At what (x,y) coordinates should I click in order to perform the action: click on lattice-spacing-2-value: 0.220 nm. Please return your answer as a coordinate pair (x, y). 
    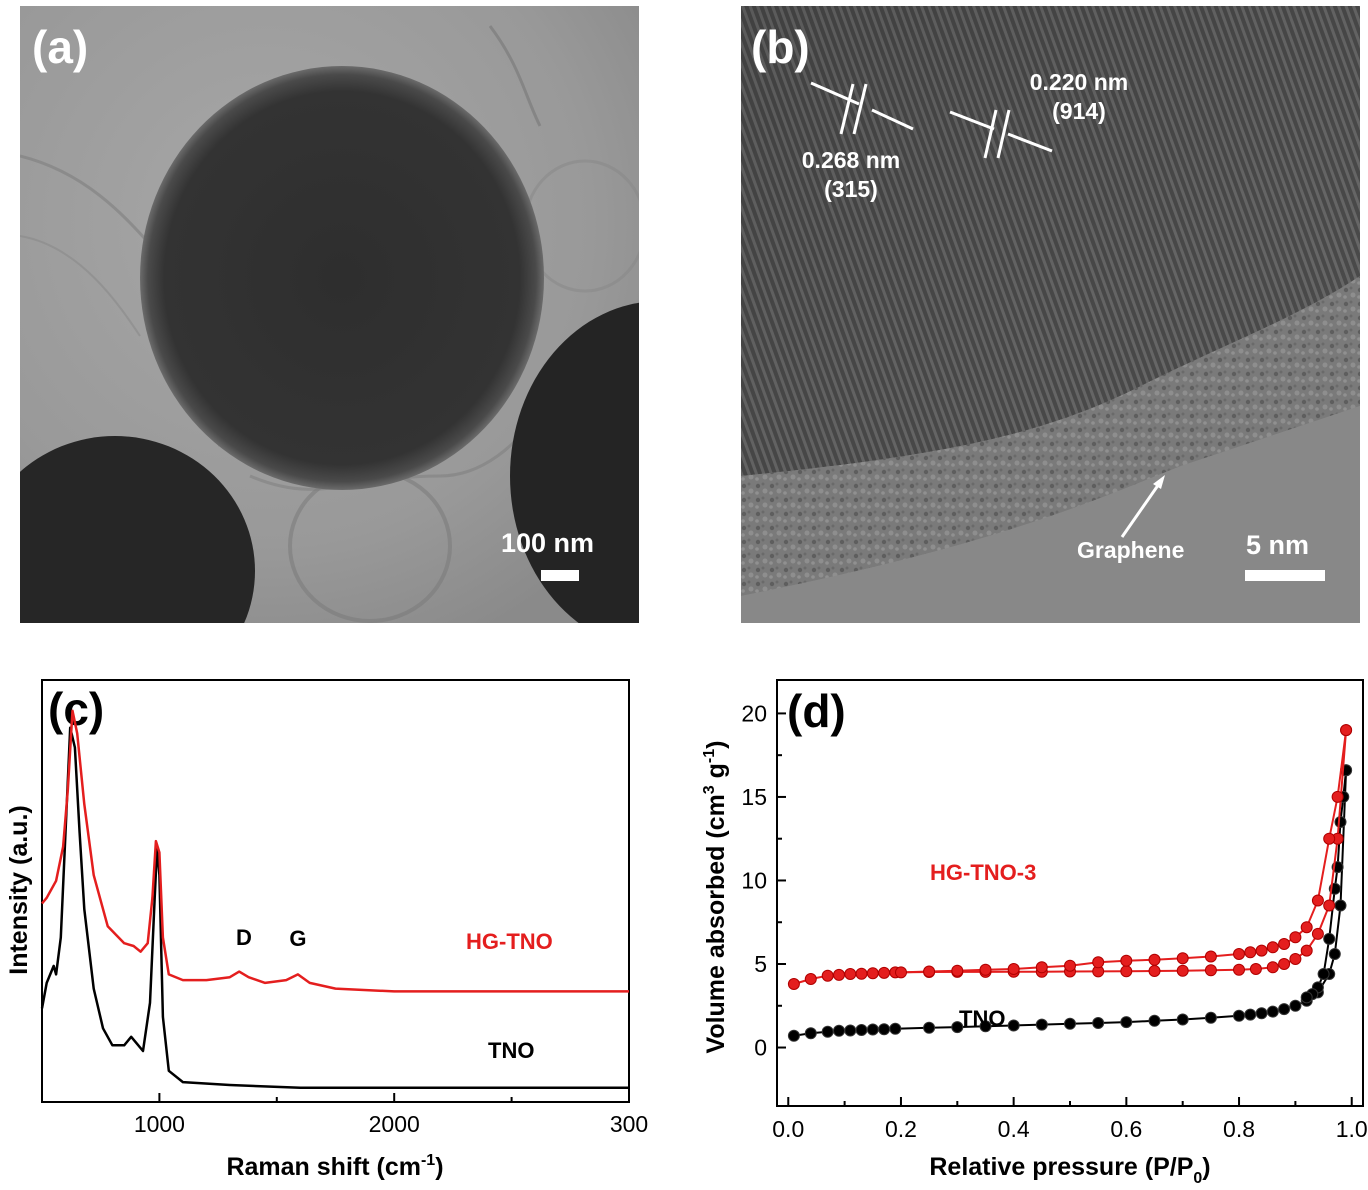
    Looking at the image, I should click on (1079, 82).